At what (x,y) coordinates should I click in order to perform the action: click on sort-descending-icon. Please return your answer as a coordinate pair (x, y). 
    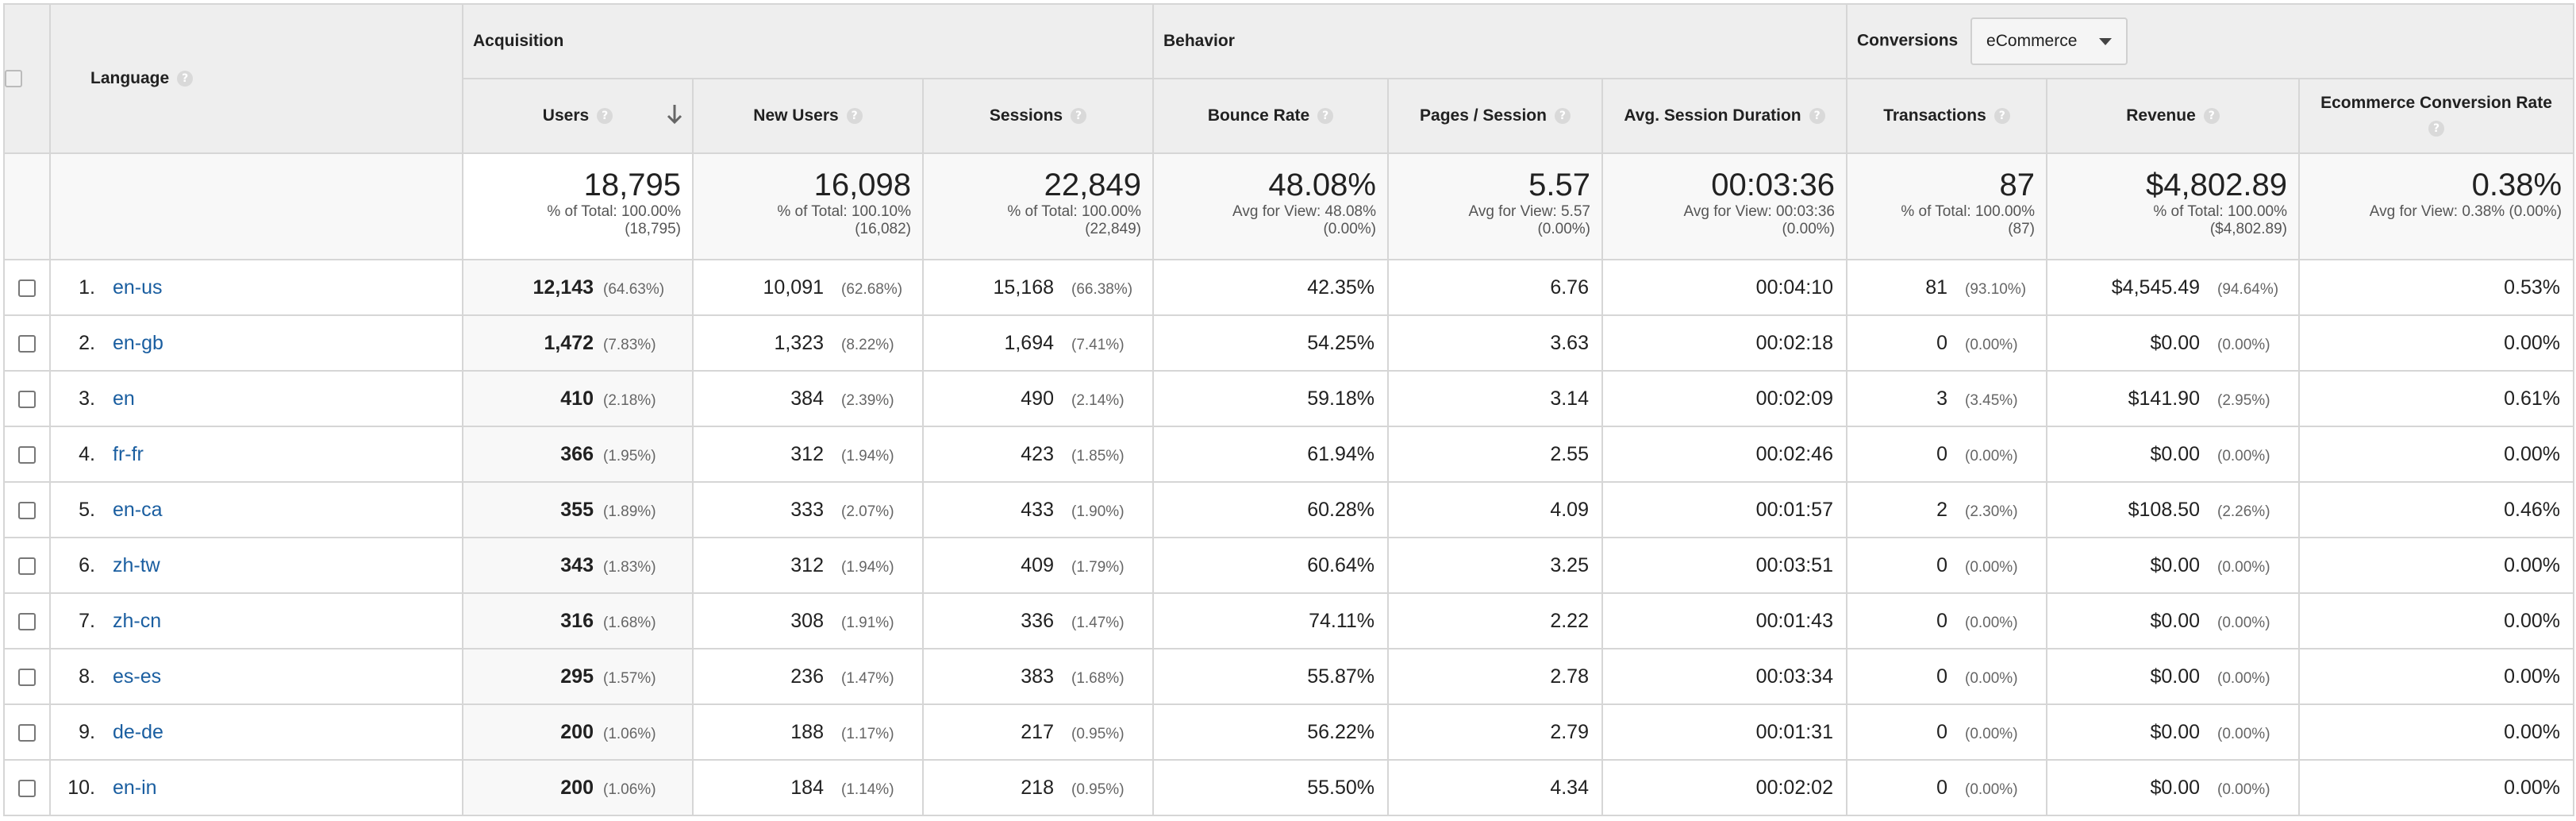
    Looking at the image, I should click on (674, 114).